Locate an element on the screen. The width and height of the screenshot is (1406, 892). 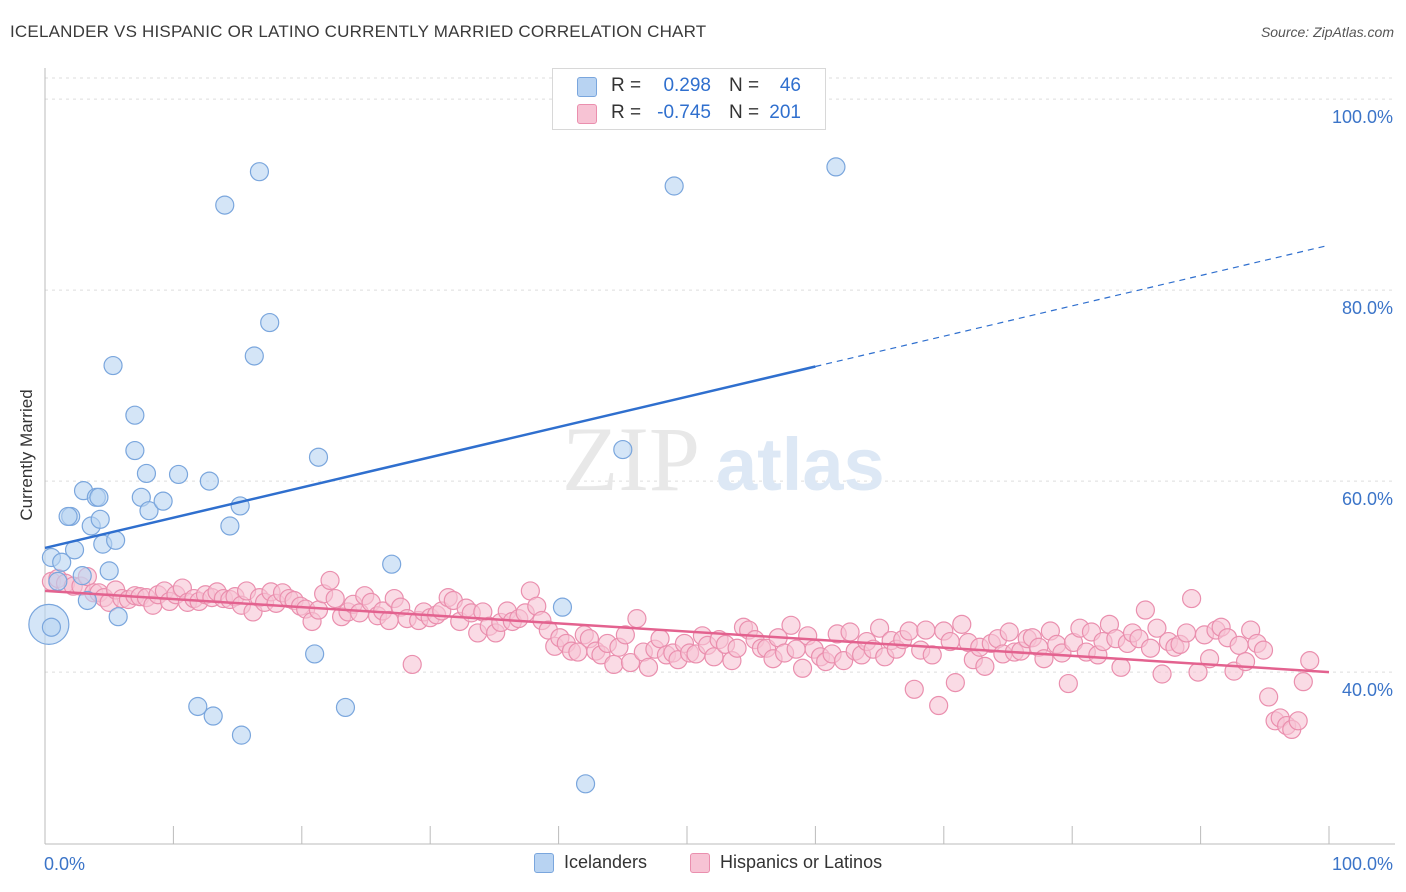
bottom-legend: Icelanders Hispanics or Latinos is located at coordinates (703, 864).